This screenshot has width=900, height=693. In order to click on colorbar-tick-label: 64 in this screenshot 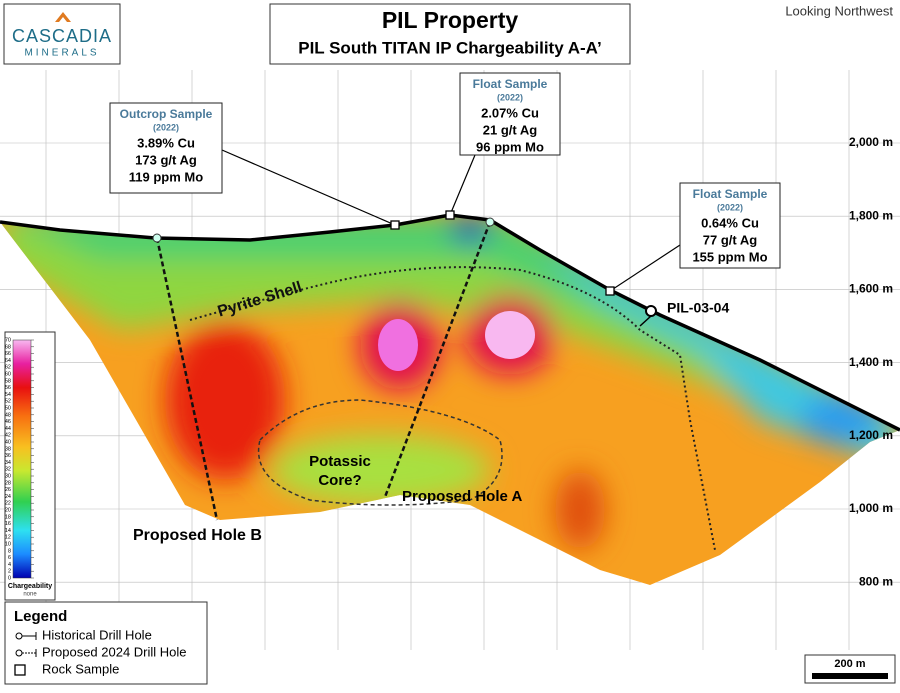, I will do `click(8, 361)`.